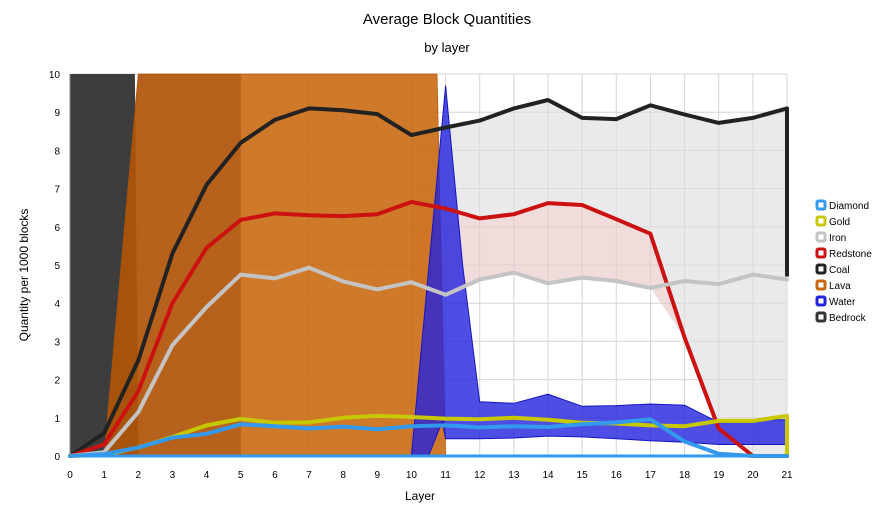 The height and width of the screenshot is (527, 895). Describe the element at coordinates (447, 47) in the screenshot. I see `chart-subtitle: by layer` at that location.